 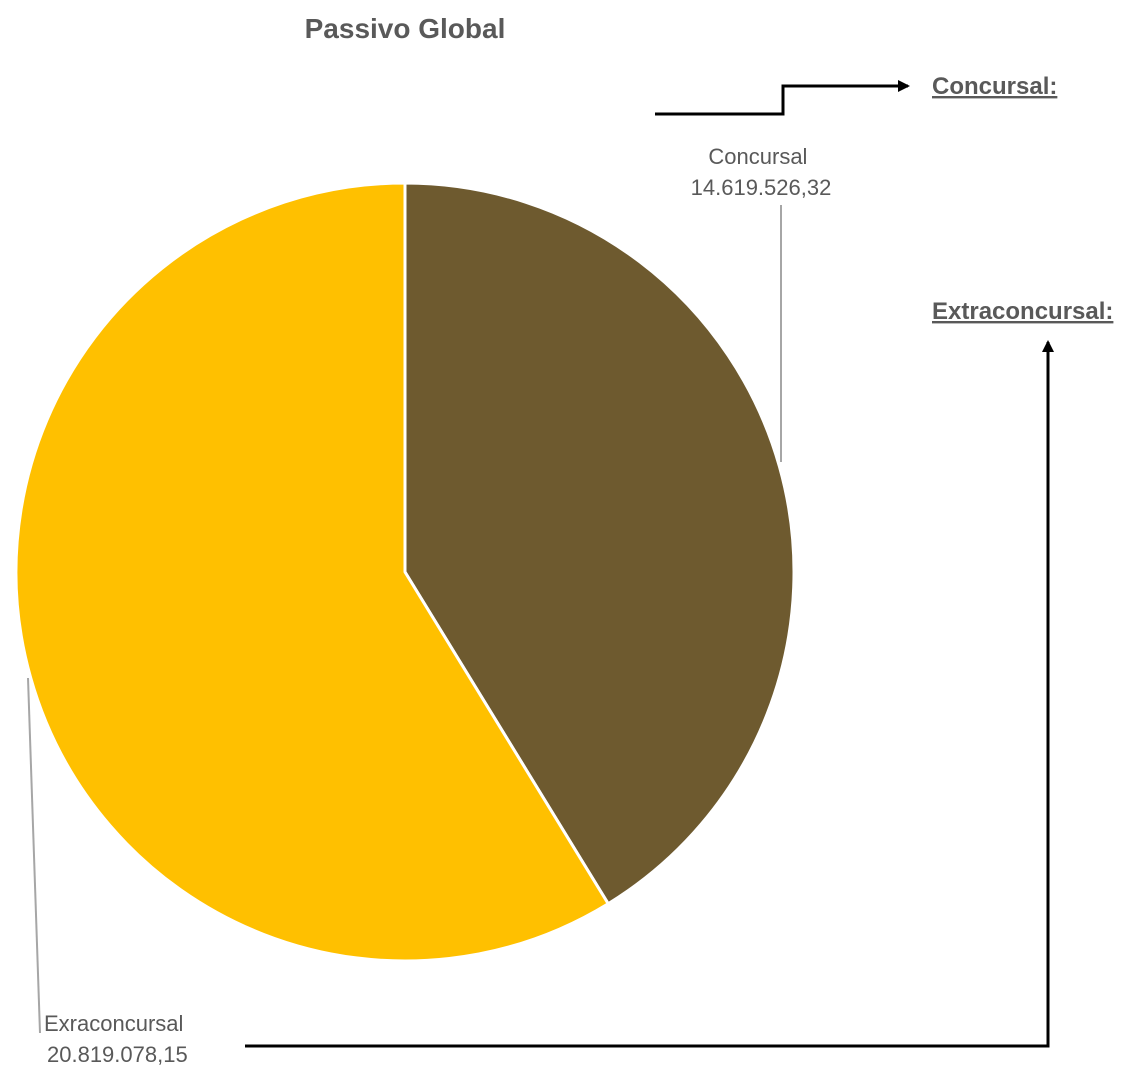 I want to click on concursal-connector-arrow, so click(x=782, y=98).